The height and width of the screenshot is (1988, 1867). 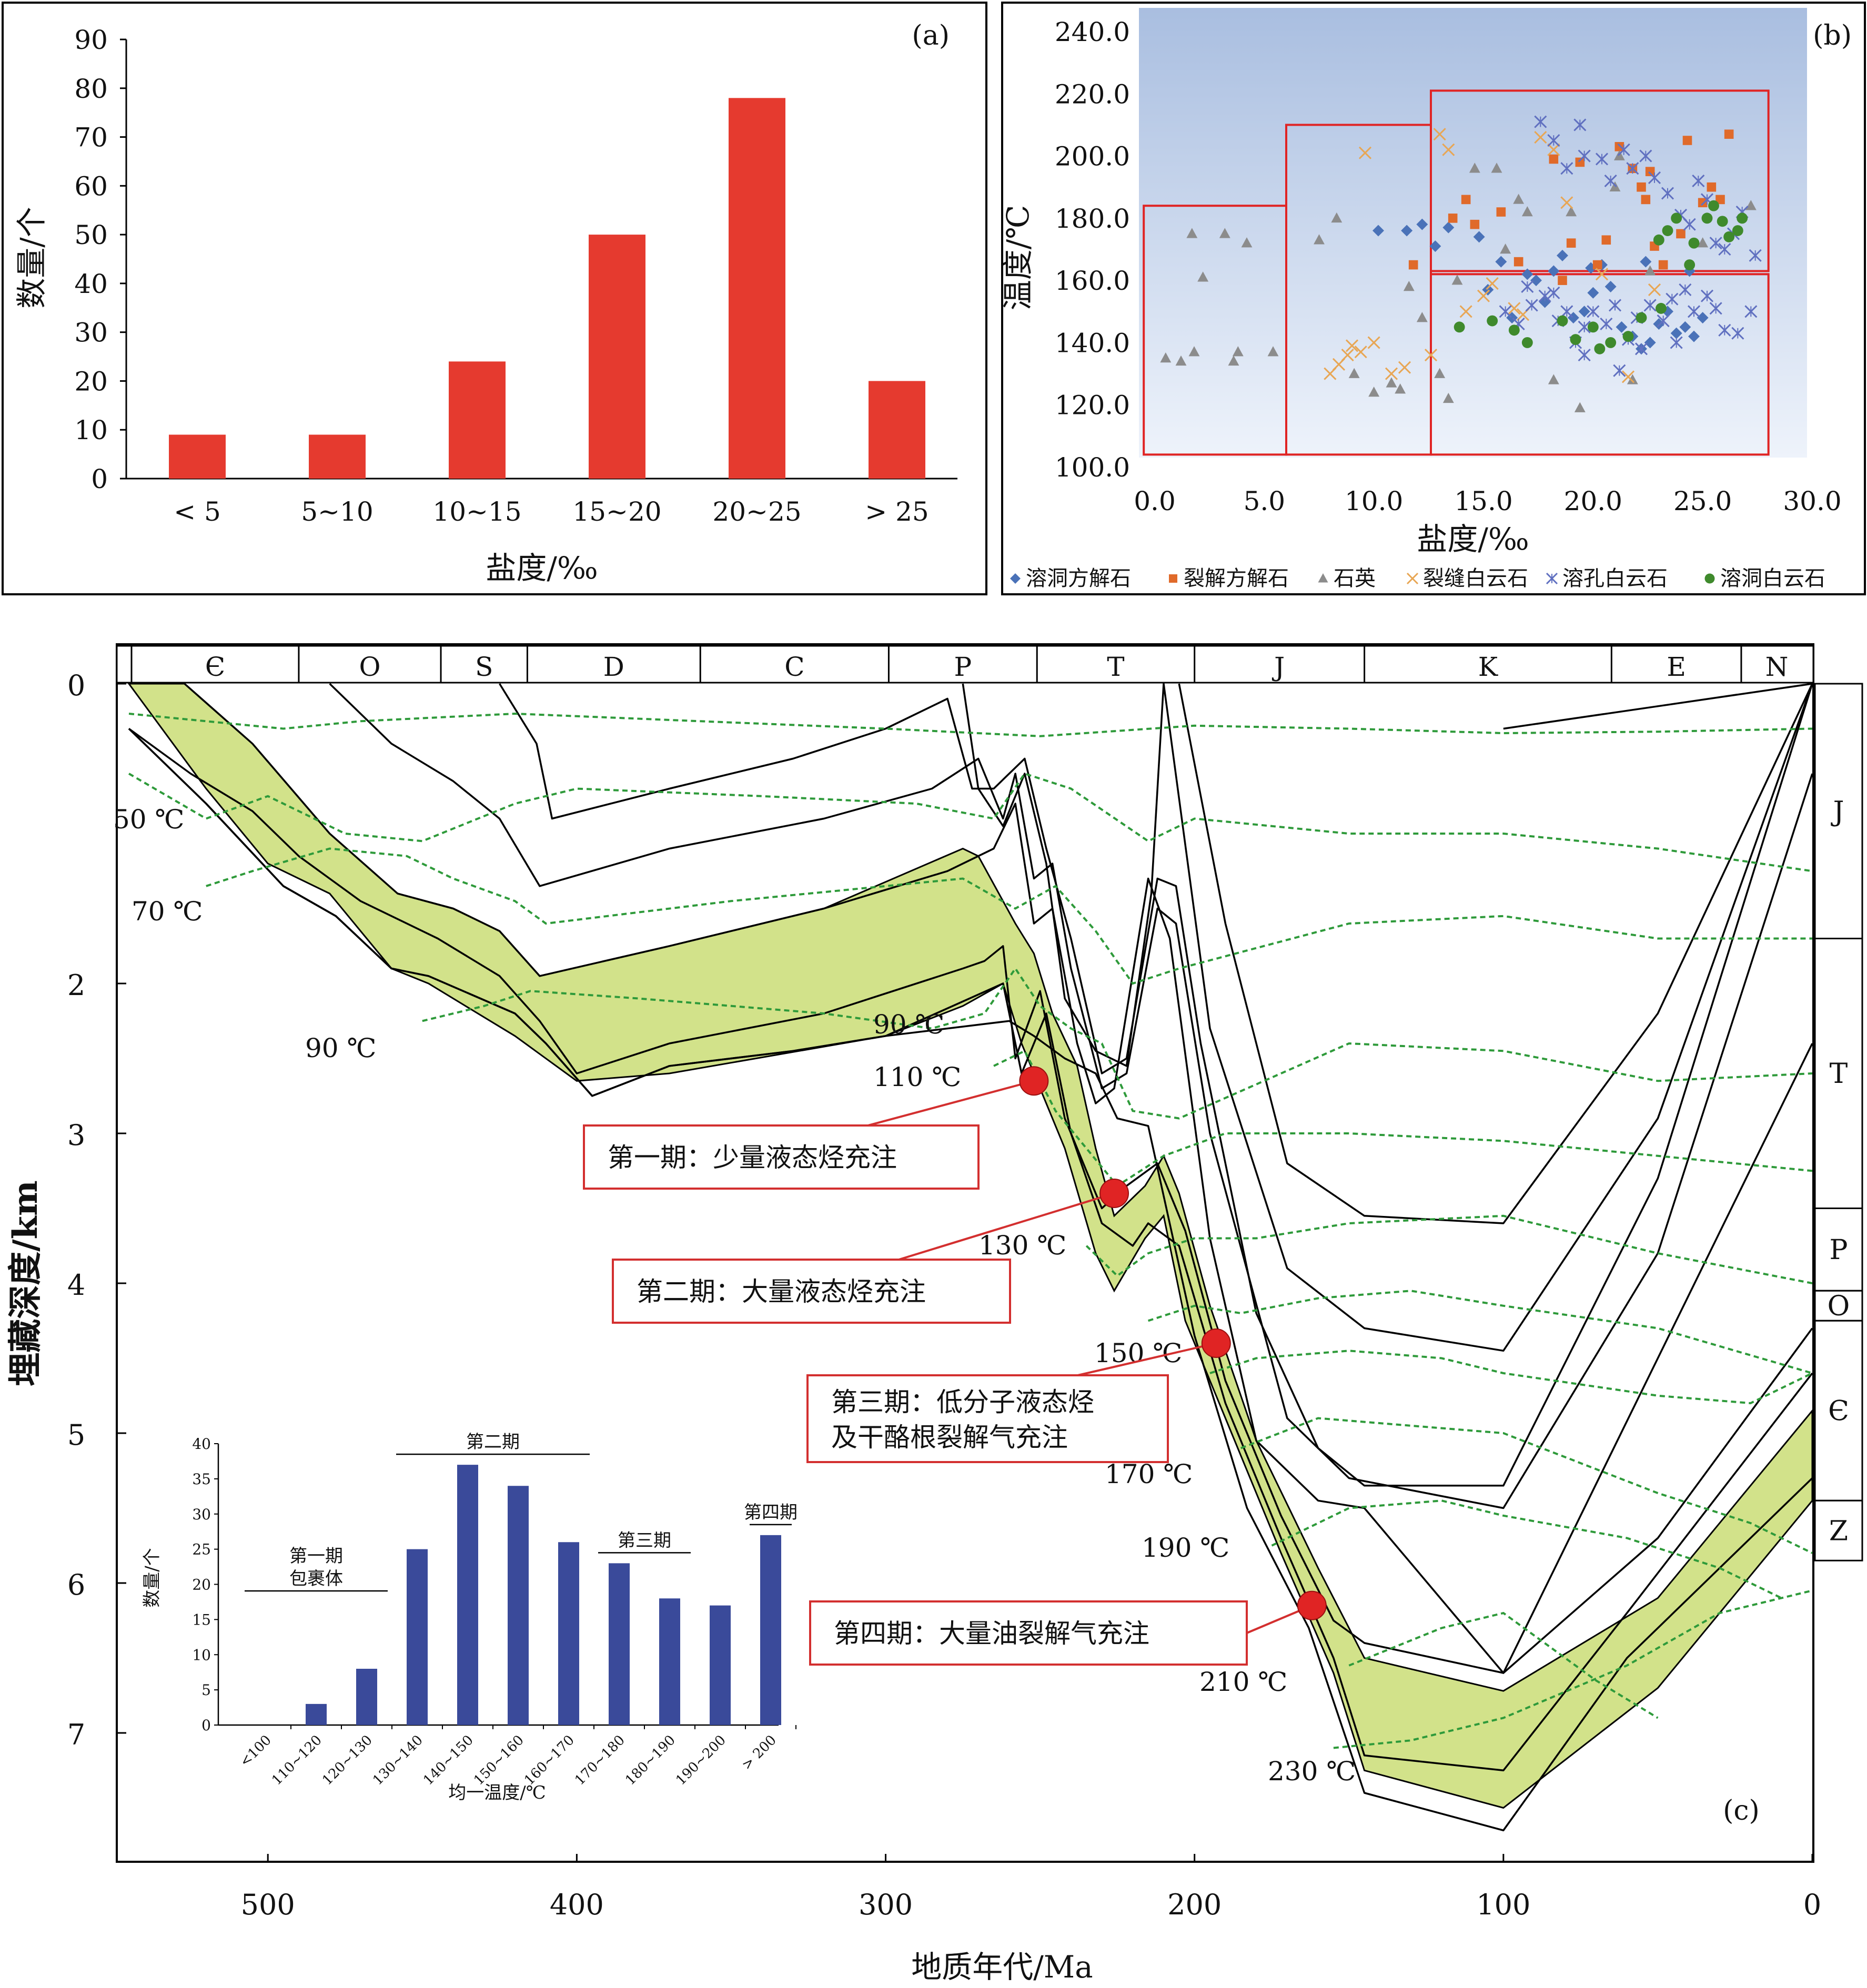 I want to click on charging-event: 第二期：大量液态烃充注, so click(x=870, y=1251).